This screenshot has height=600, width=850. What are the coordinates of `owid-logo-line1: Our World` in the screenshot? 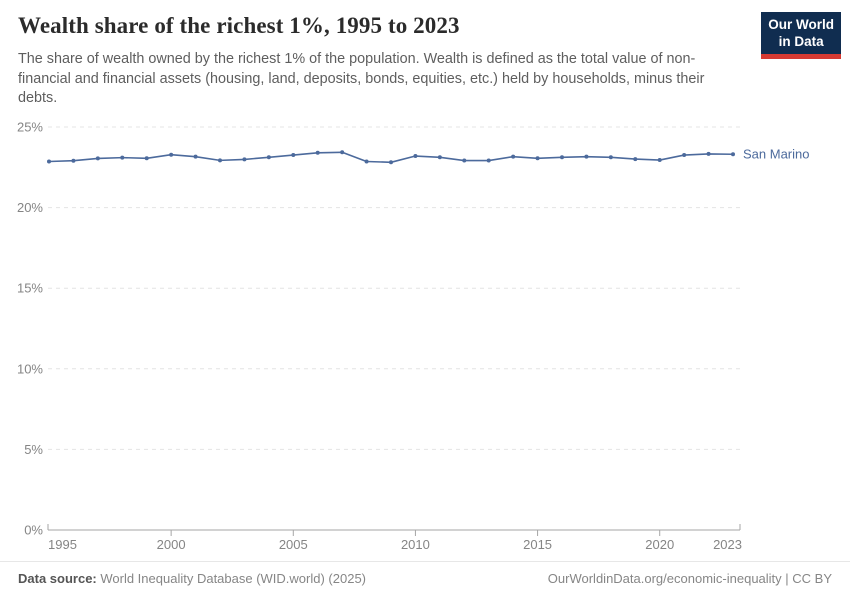 It's located at (801, 24).